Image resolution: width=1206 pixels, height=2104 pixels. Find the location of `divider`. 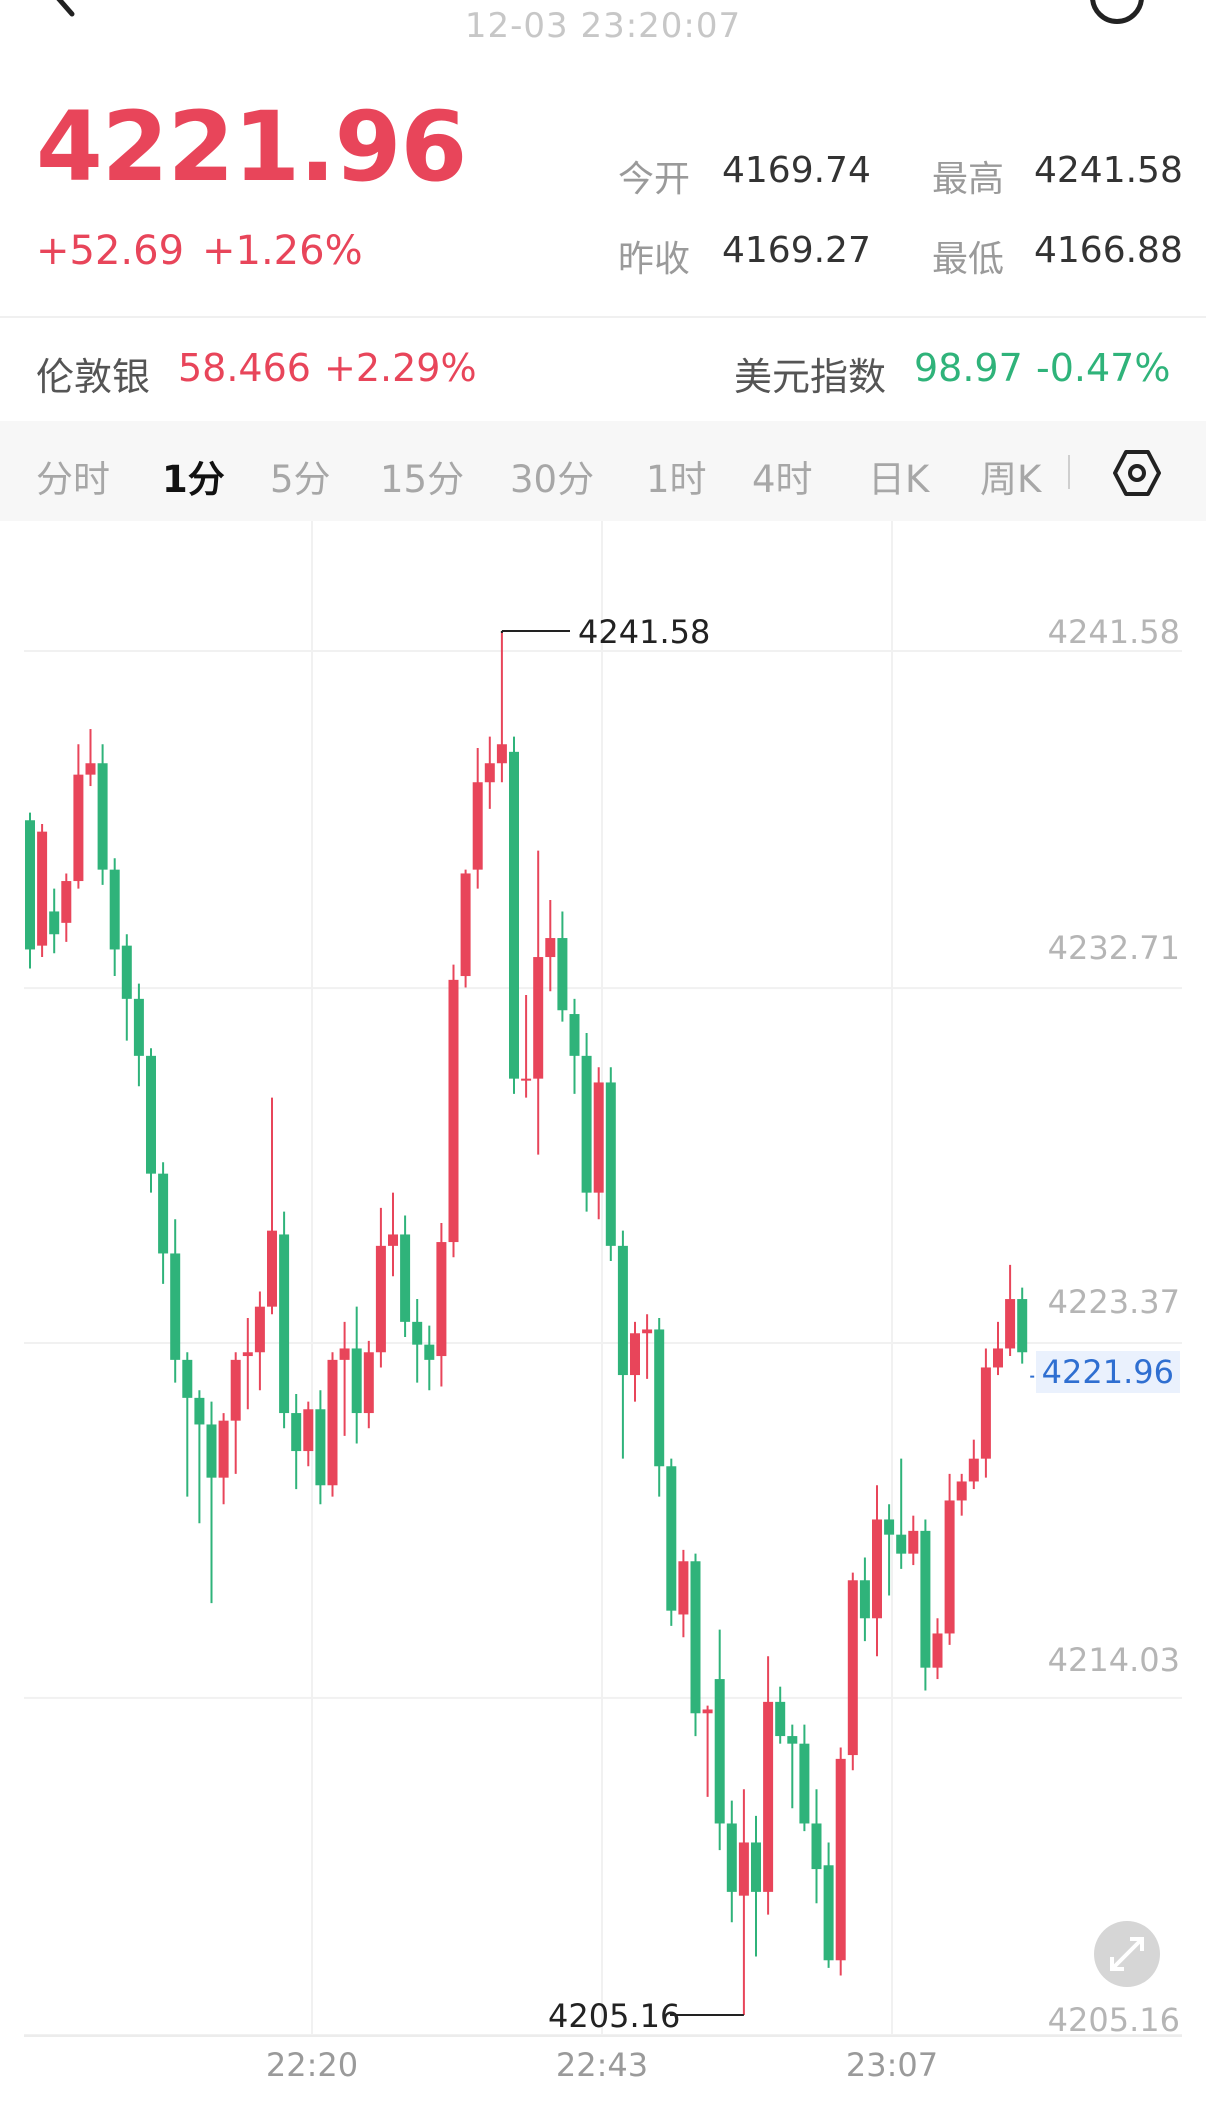

divider is located at coordinates (603, 317).